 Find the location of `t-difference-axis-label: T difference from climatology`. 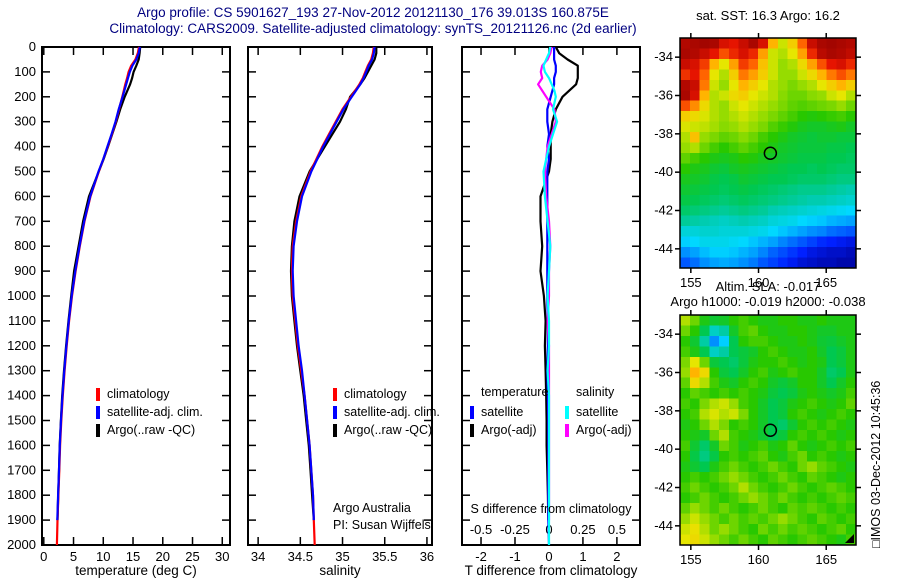

t-difference-axis-label: T difference from climatology is located at coordinates (551, 570).